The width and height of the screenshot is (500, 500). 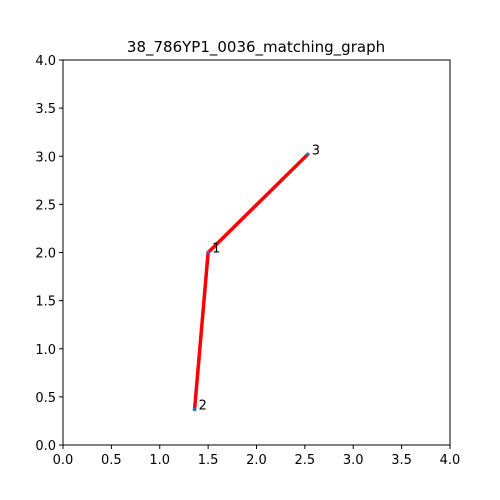 I want to click on nodes: 1 2 3, so click(x=256, y=278).